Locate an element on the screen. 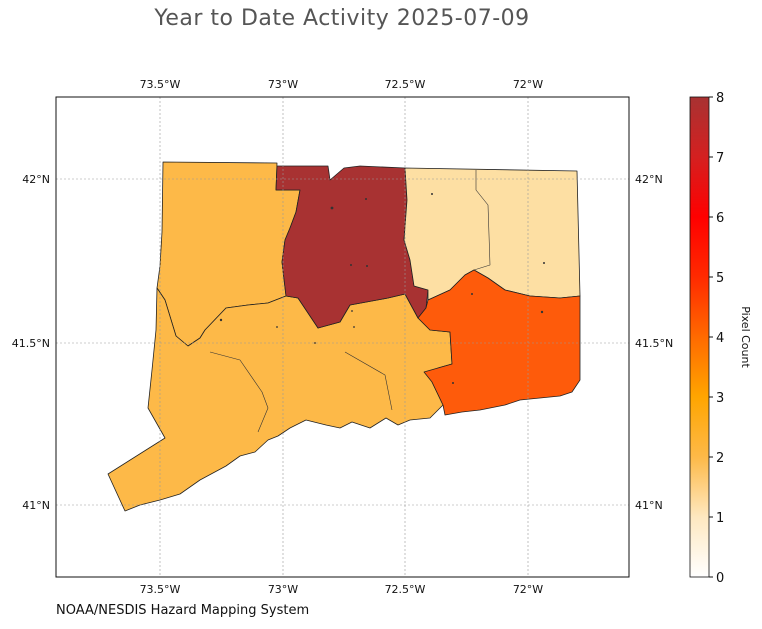 The image size is (762, 629). colorbar-tick-label: 8 is located at coordinates (720, 98).